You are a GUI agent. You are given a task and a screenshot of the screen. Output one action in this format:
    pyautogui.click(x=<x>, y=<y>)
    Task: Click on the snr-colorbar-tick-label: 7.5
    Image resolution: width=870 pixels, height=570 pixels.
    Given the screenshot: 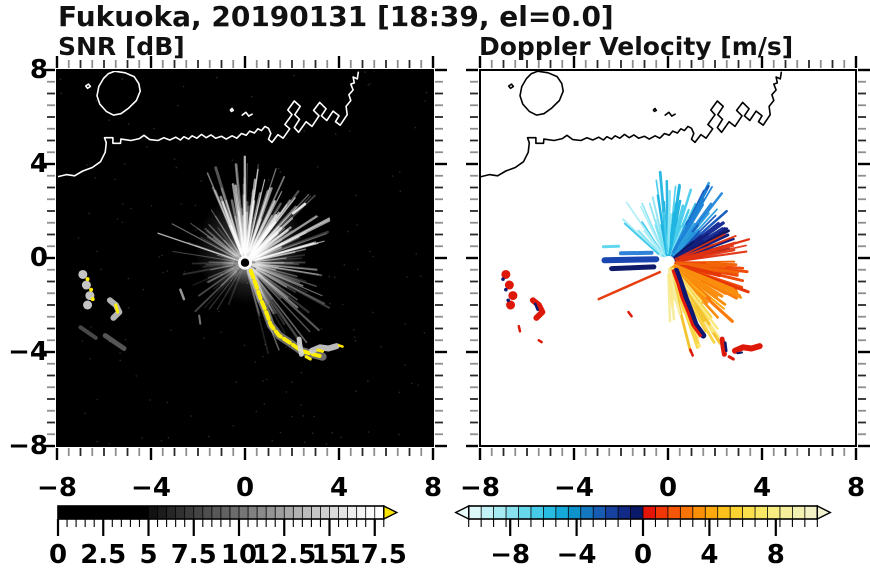 What is the action you would take?
    pyautogui.click(x=193, y=555)
    